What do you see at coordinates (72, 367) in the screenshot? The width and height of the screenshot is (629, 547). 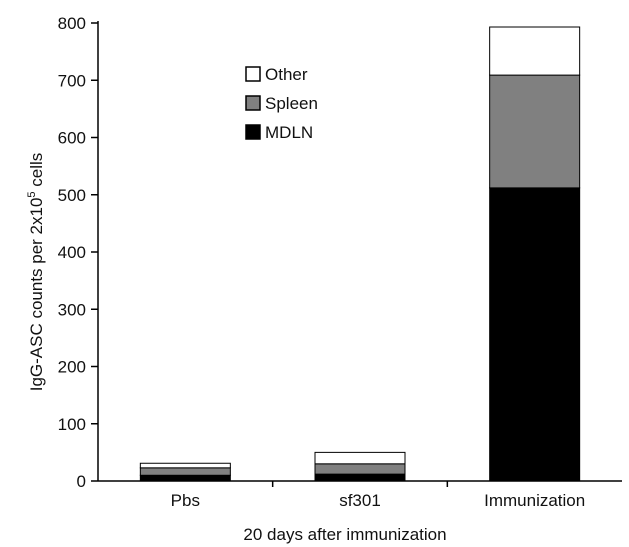 I see `y-tick-label: 200` at bounding box center [72, 367].